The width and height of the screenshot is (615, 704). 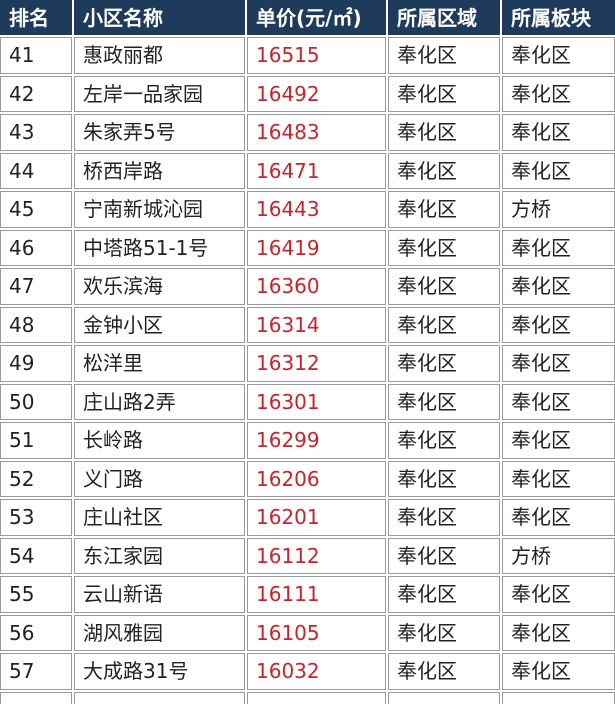 I want to click on community-name: 朱家弄5号, so click(x=159, y=132).